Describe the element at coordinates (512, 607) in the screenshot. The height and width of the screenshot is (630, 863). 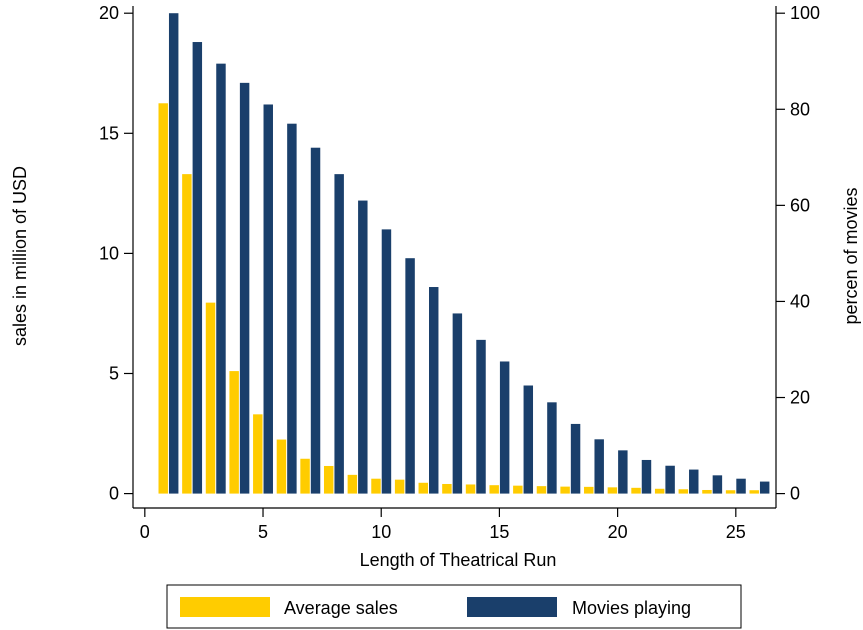
I see `legend-swatch-movies-playing` at that location.